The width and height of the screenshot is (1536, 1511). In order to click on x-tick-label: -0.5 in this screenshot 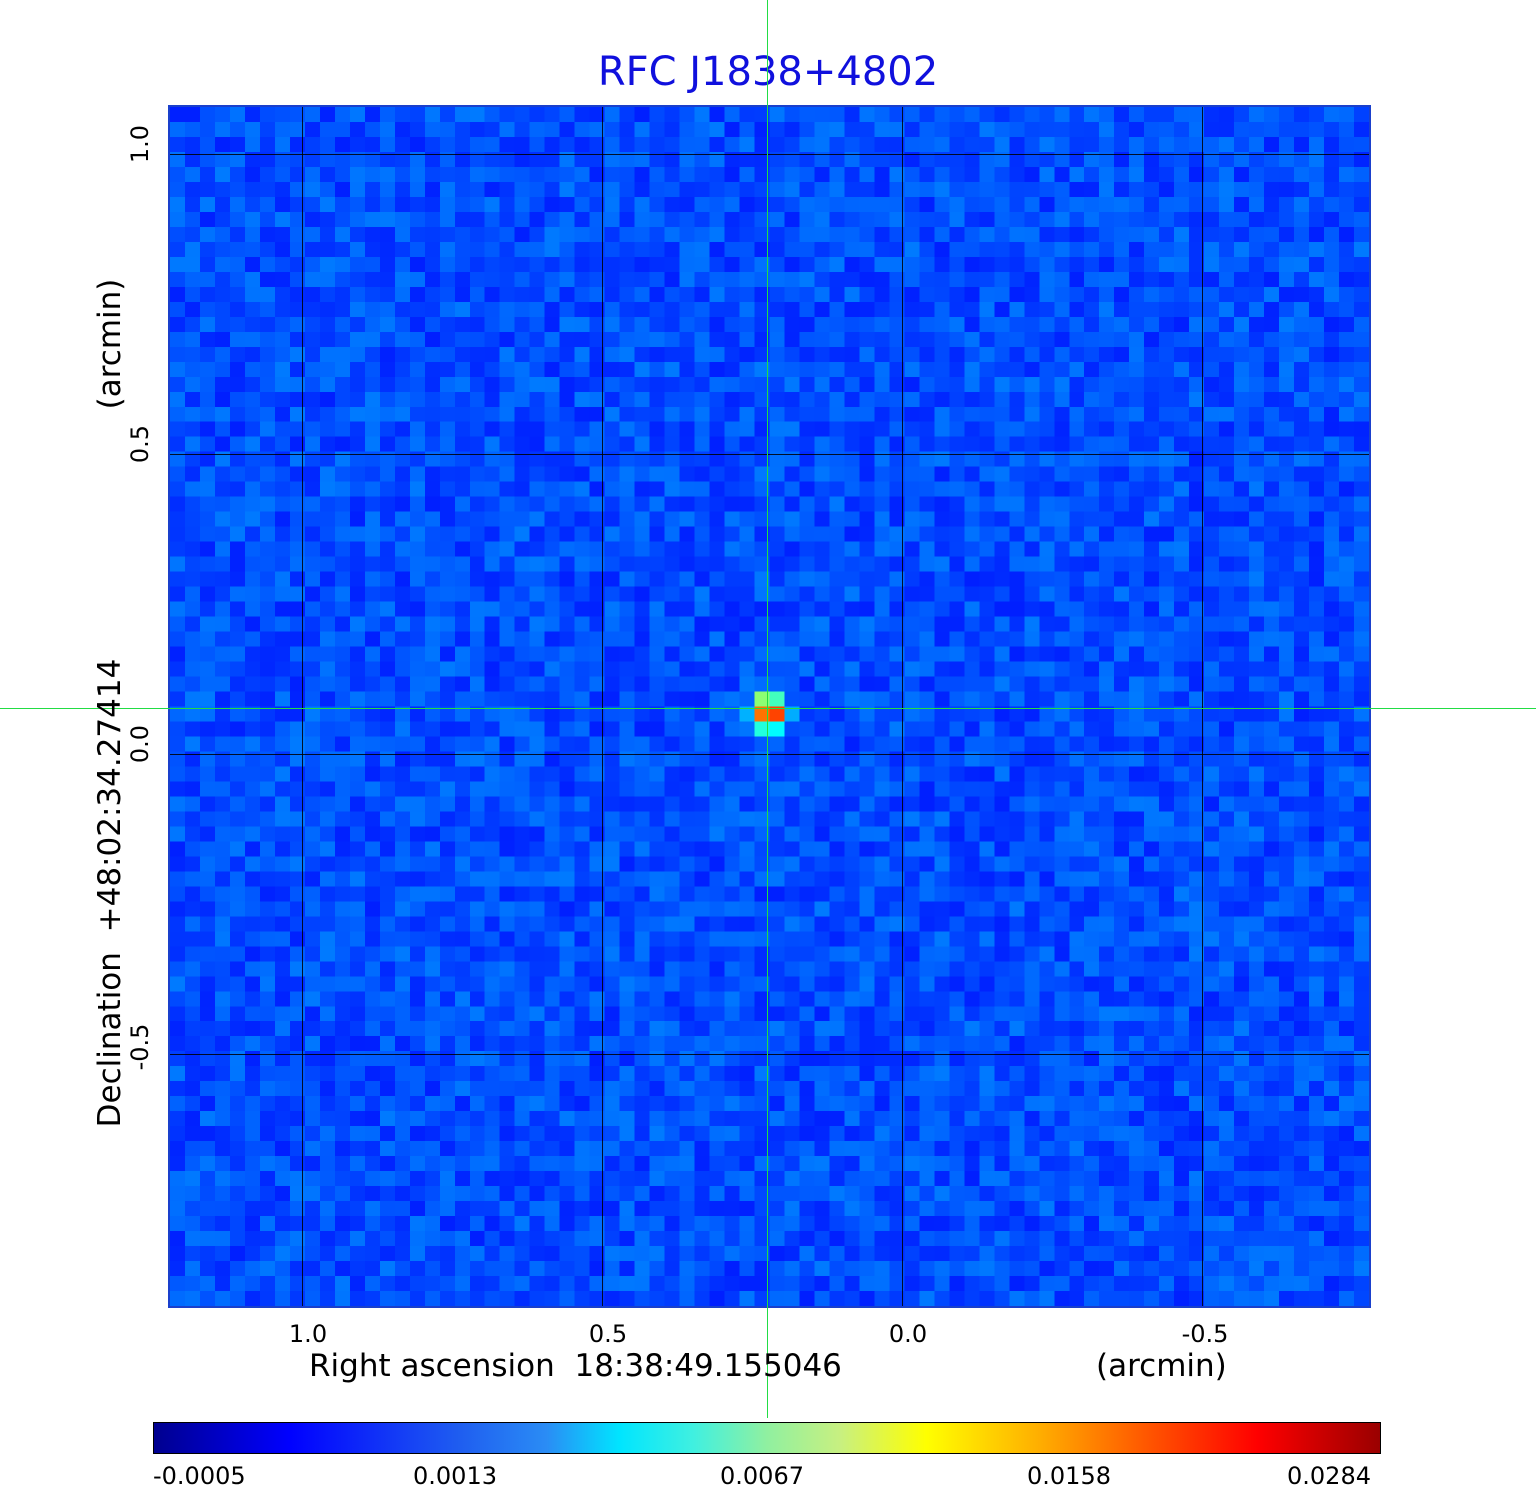, I will do `click(1205, 1334)`.